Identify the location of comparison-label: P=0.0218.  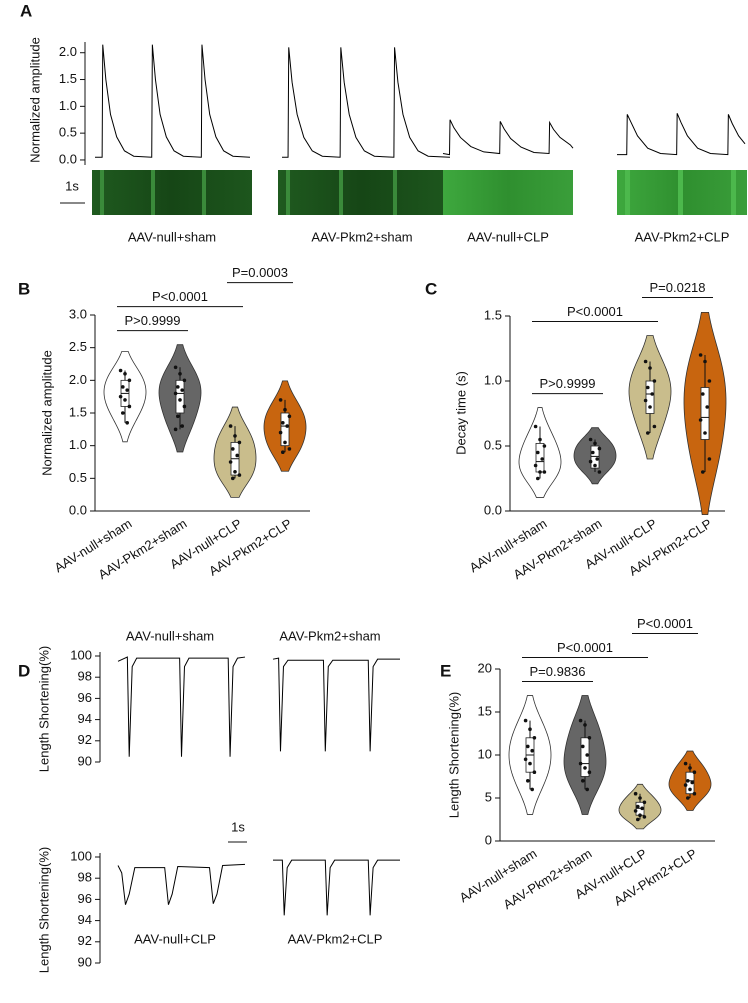
(677, 287).